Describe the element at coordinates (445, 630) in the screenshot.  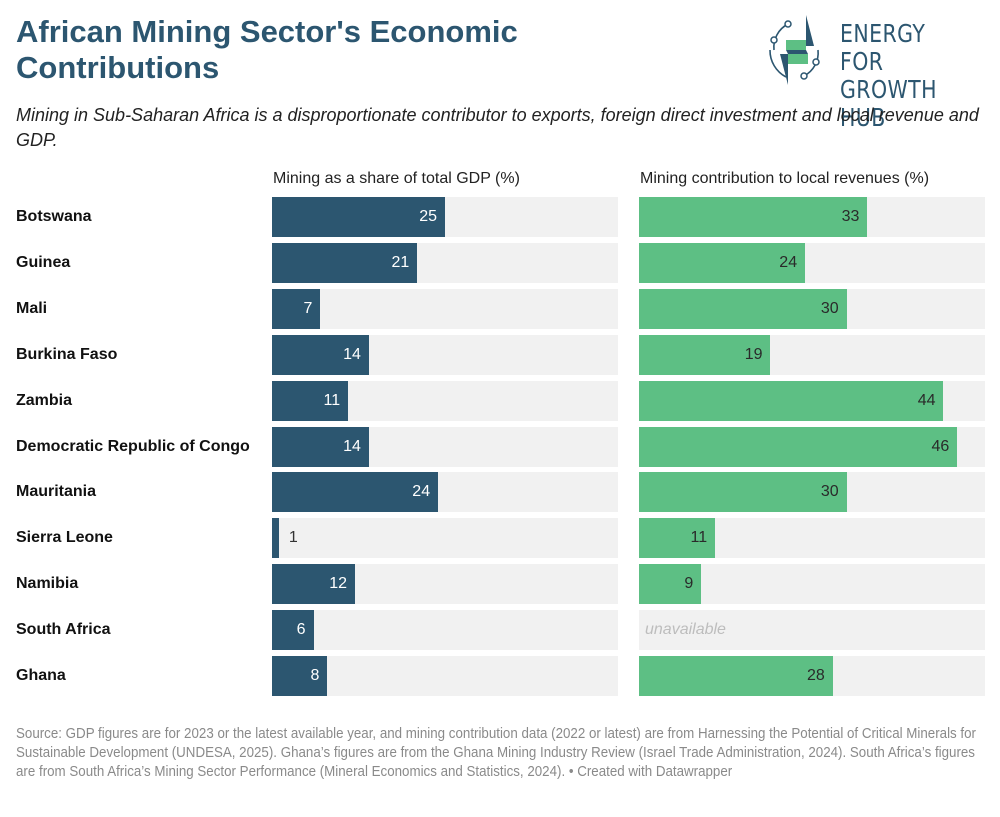
I see `gdp-bar-track: 6` at that location.